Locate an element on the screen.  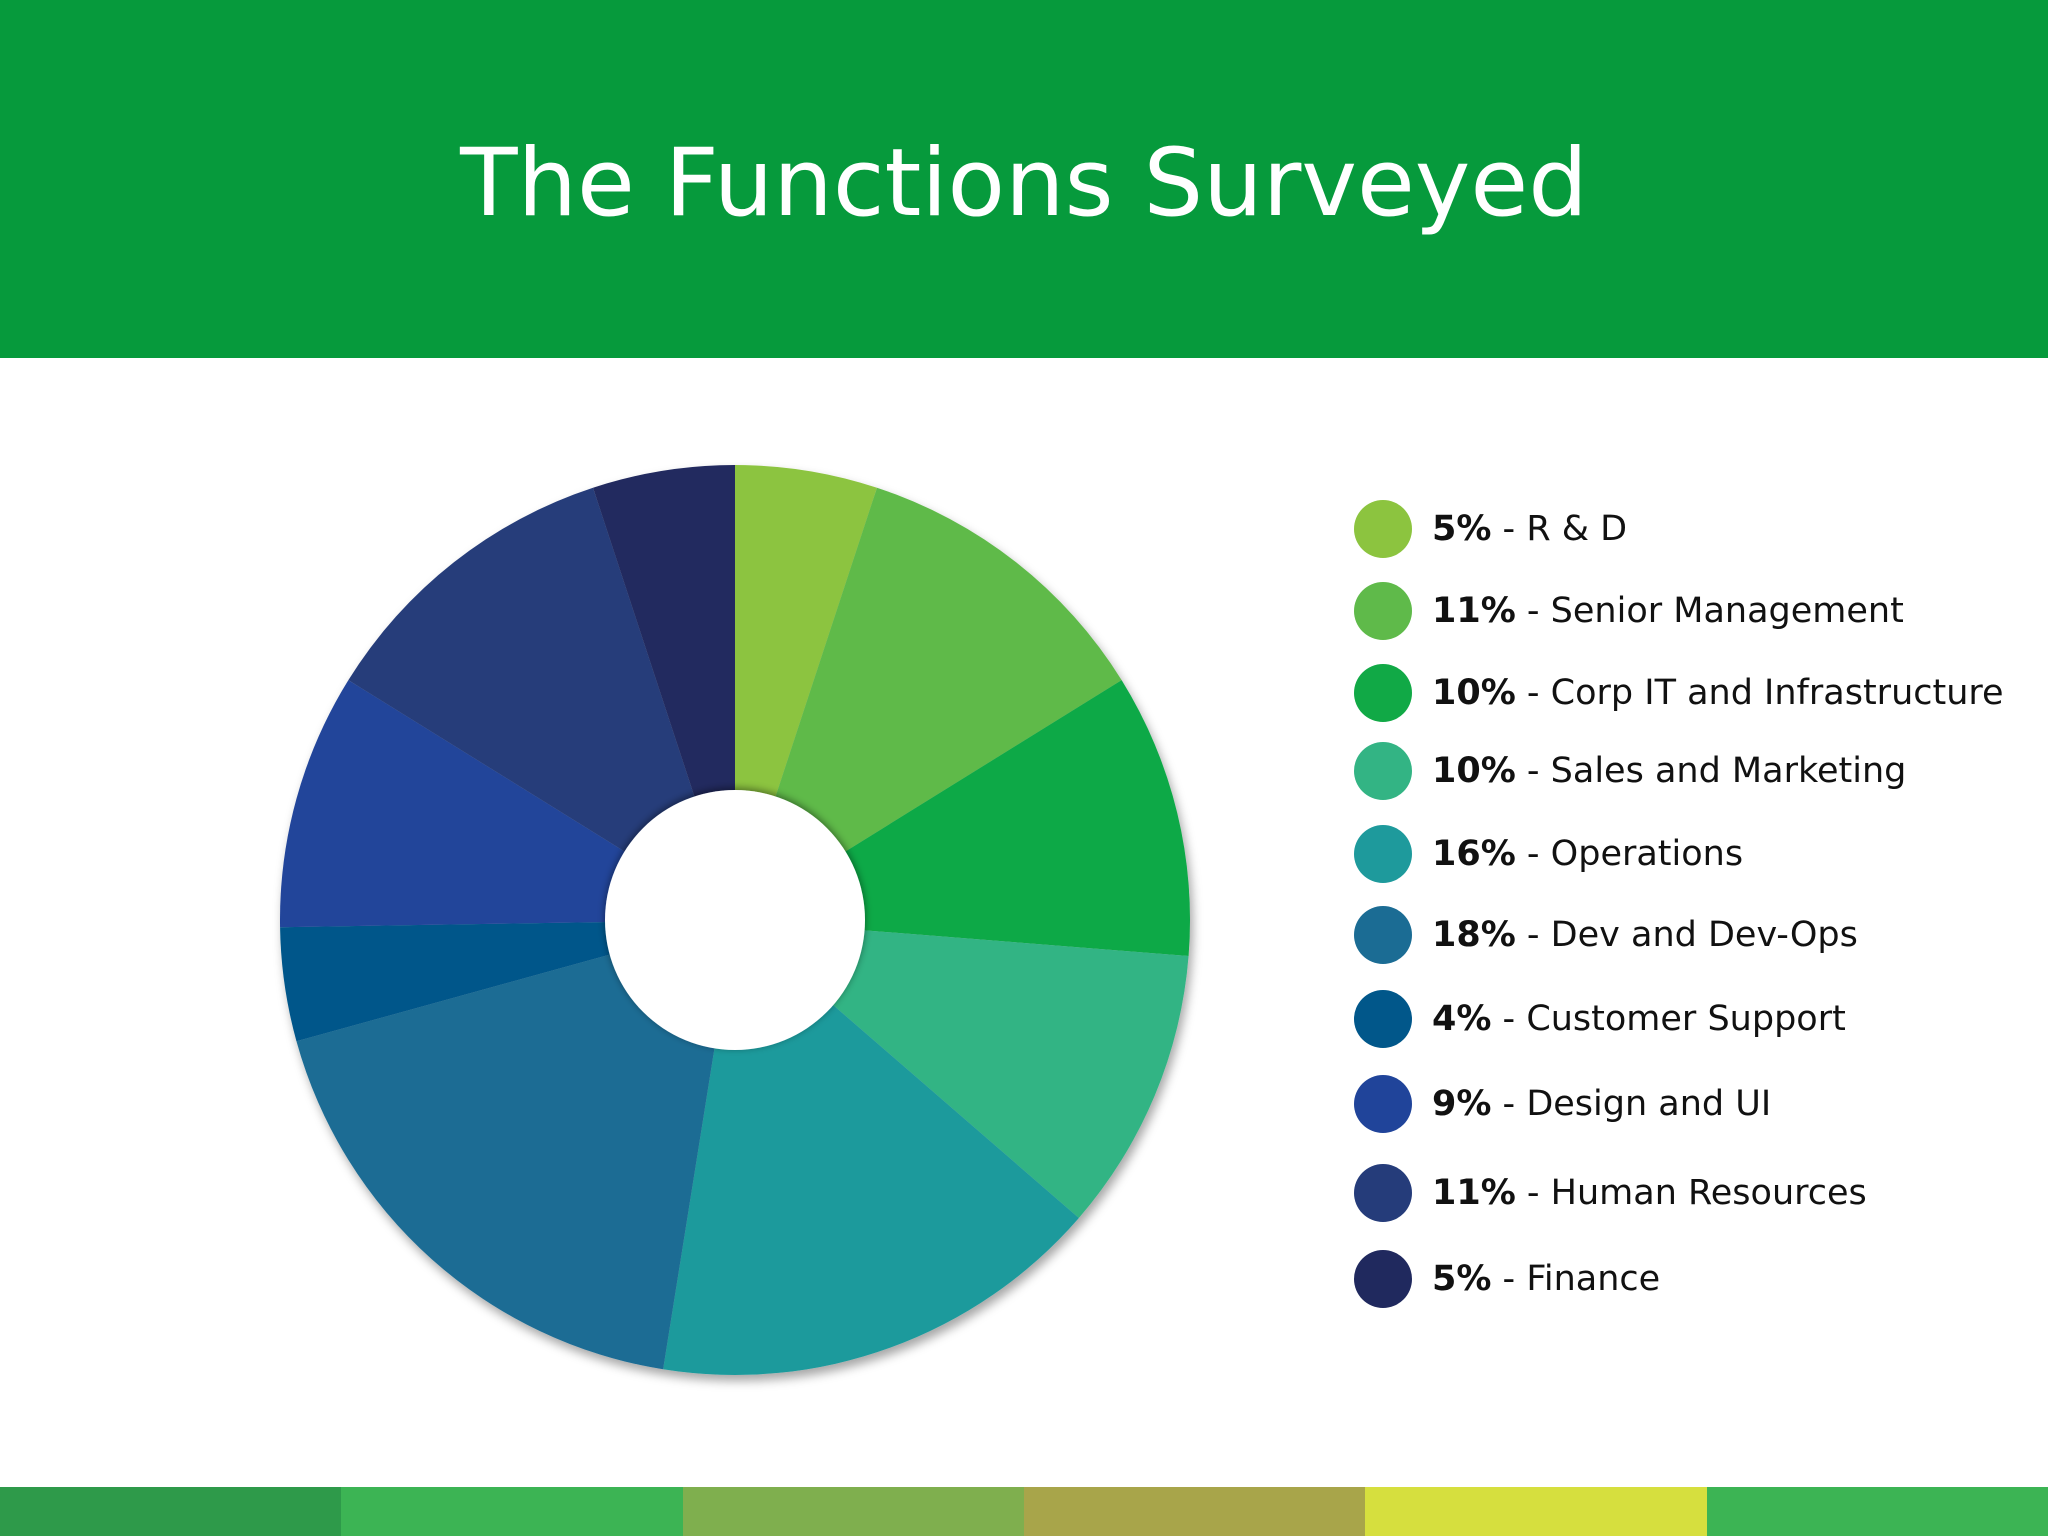
legend-label: 10% - Sales and Marketing is located at coordinates (1669, 771).